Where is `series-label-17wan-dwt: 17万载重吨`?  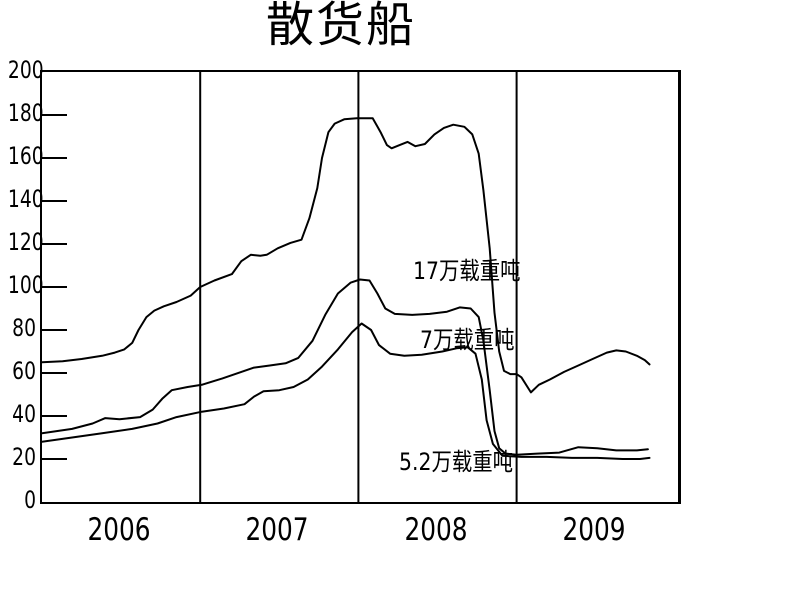
series-label-17wan-dwt: 17万载重吨 is located at coordinates (467, 271).